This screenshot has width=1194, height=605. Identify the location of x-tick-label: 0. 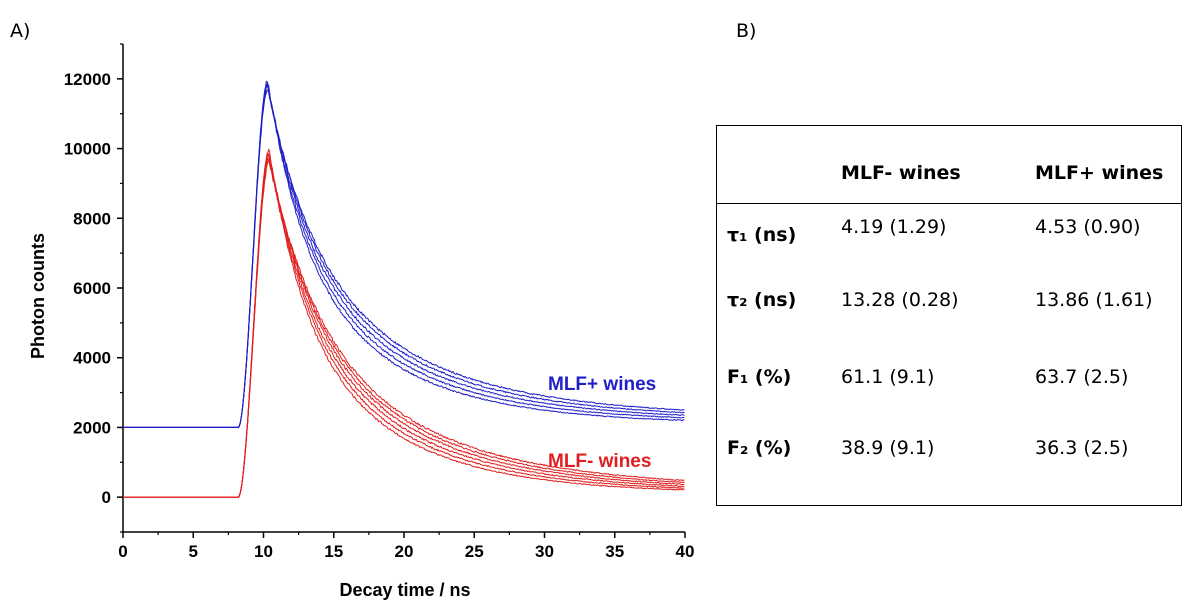
(122, 551).